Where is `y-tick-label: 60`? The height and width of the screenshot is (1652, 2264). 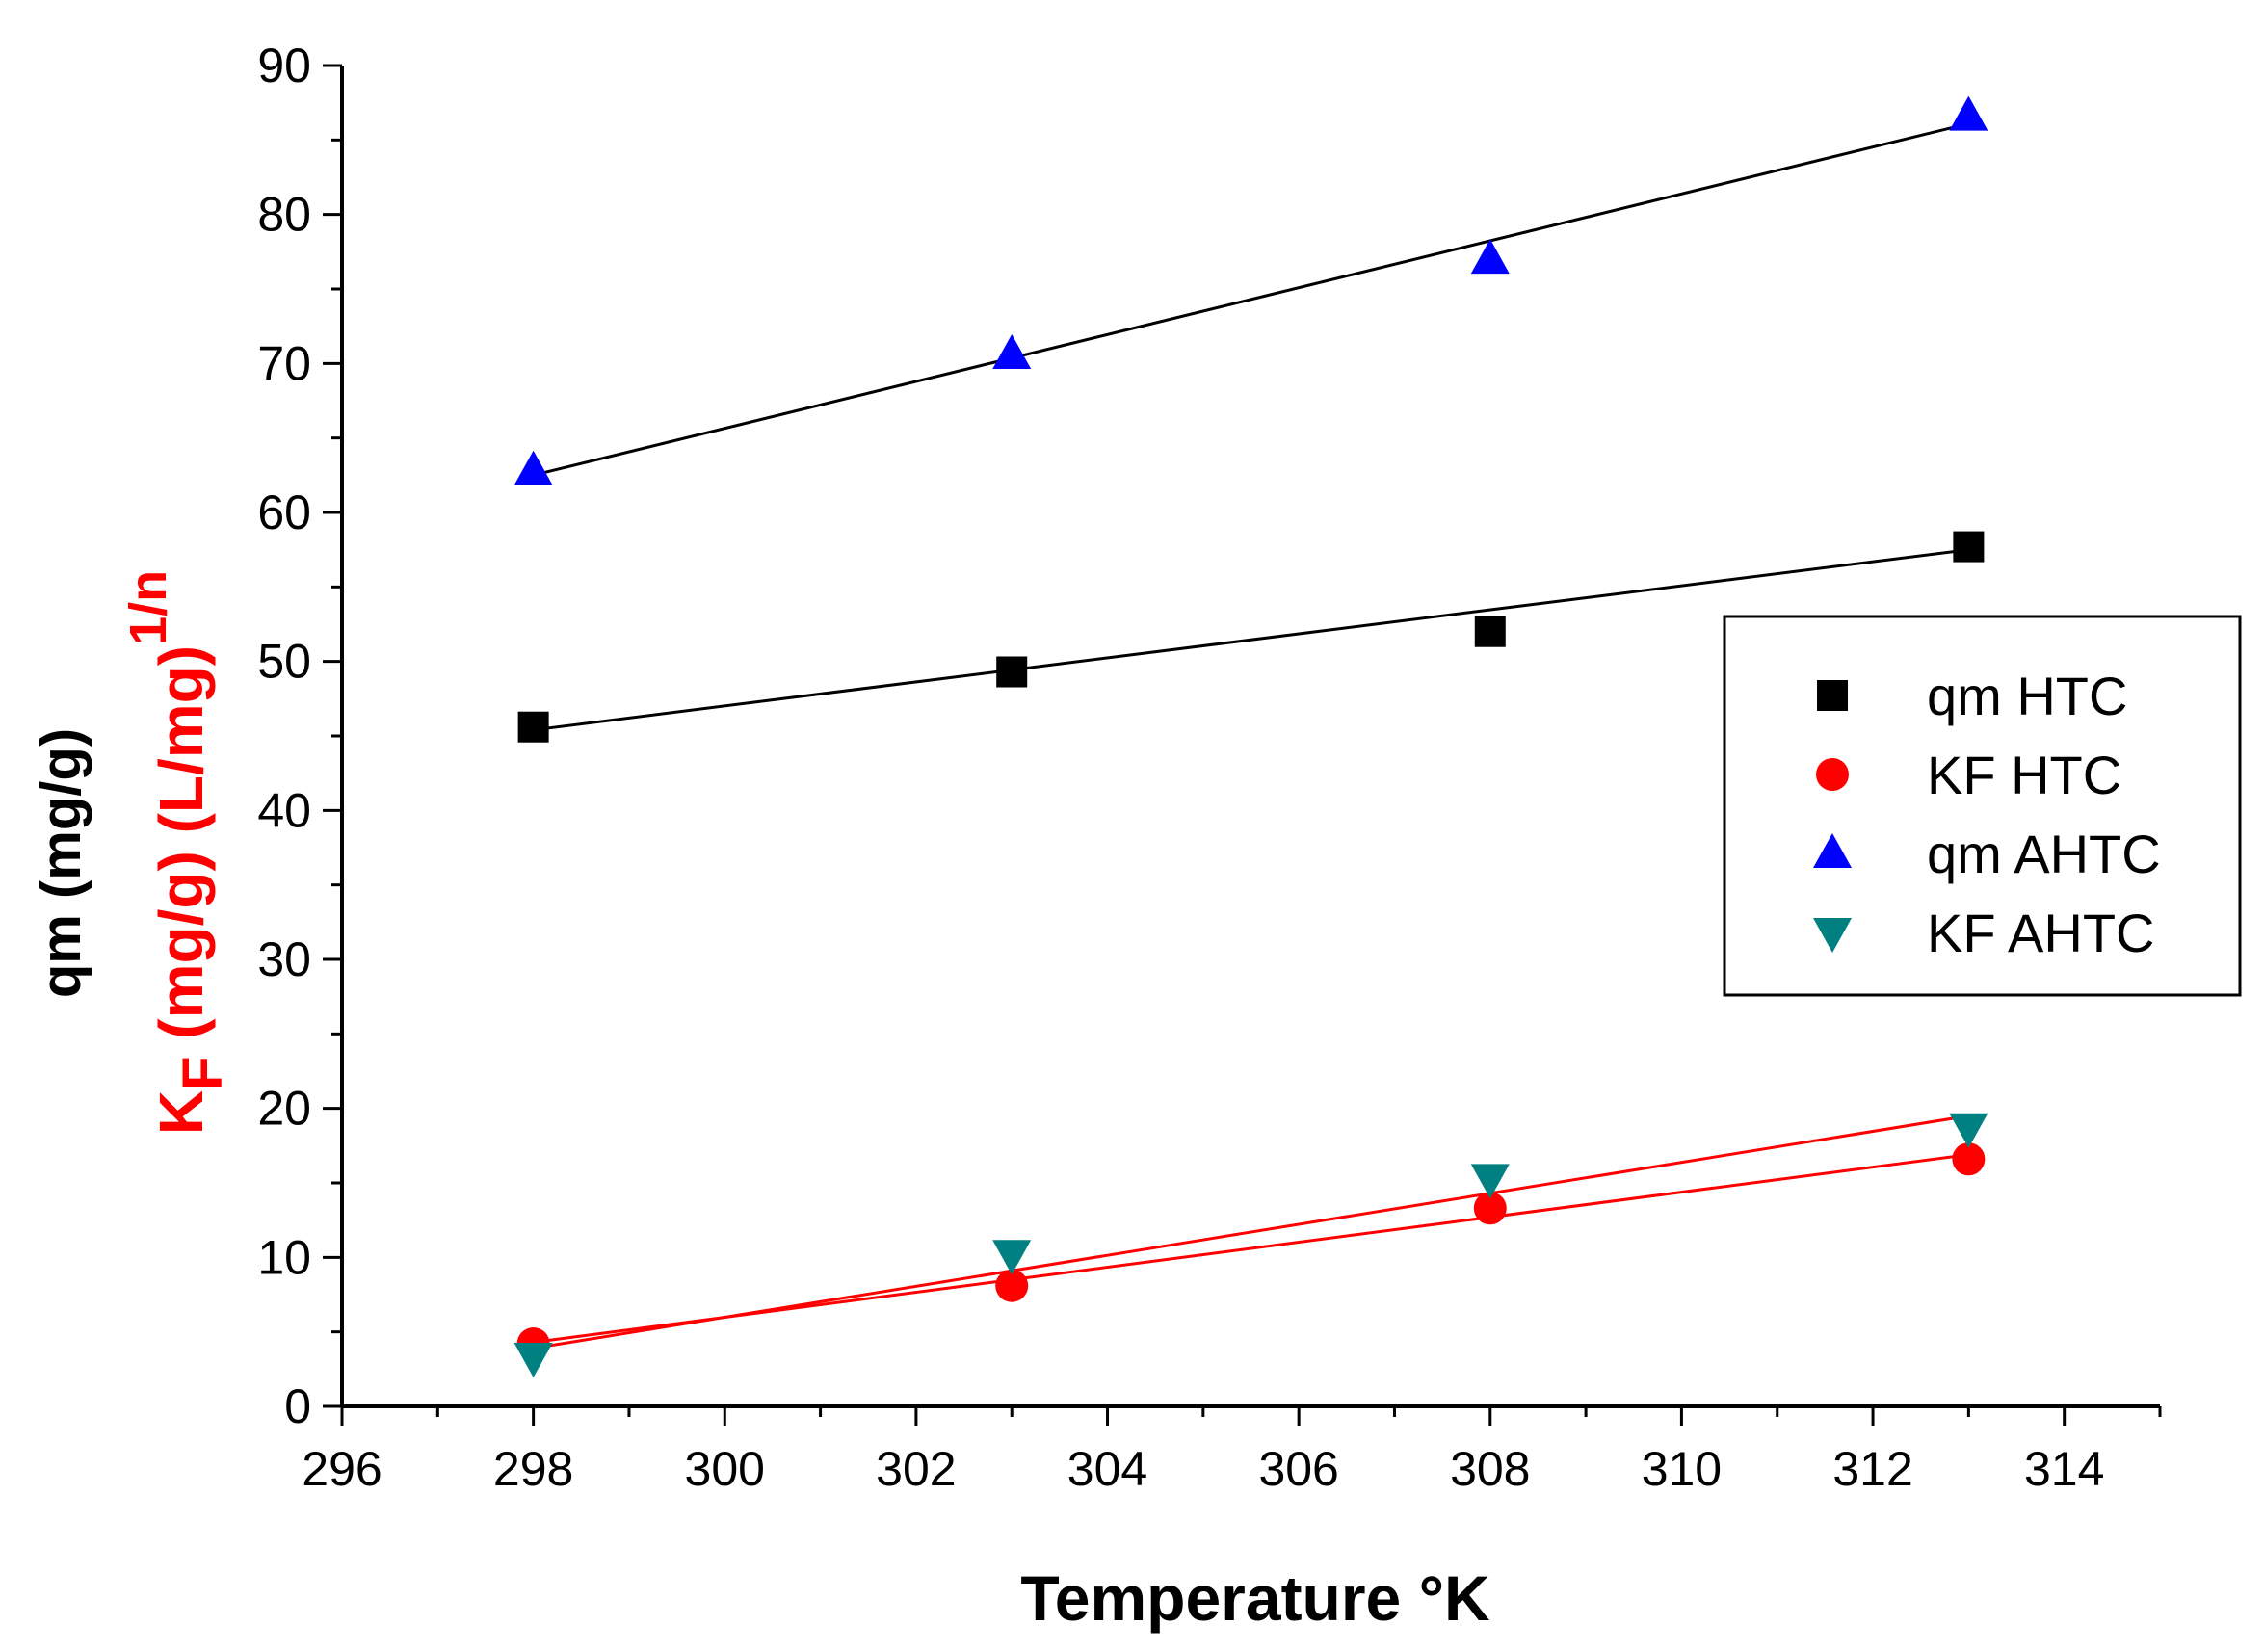 y-tick-label: 60 is located at coordinates (284, 512).